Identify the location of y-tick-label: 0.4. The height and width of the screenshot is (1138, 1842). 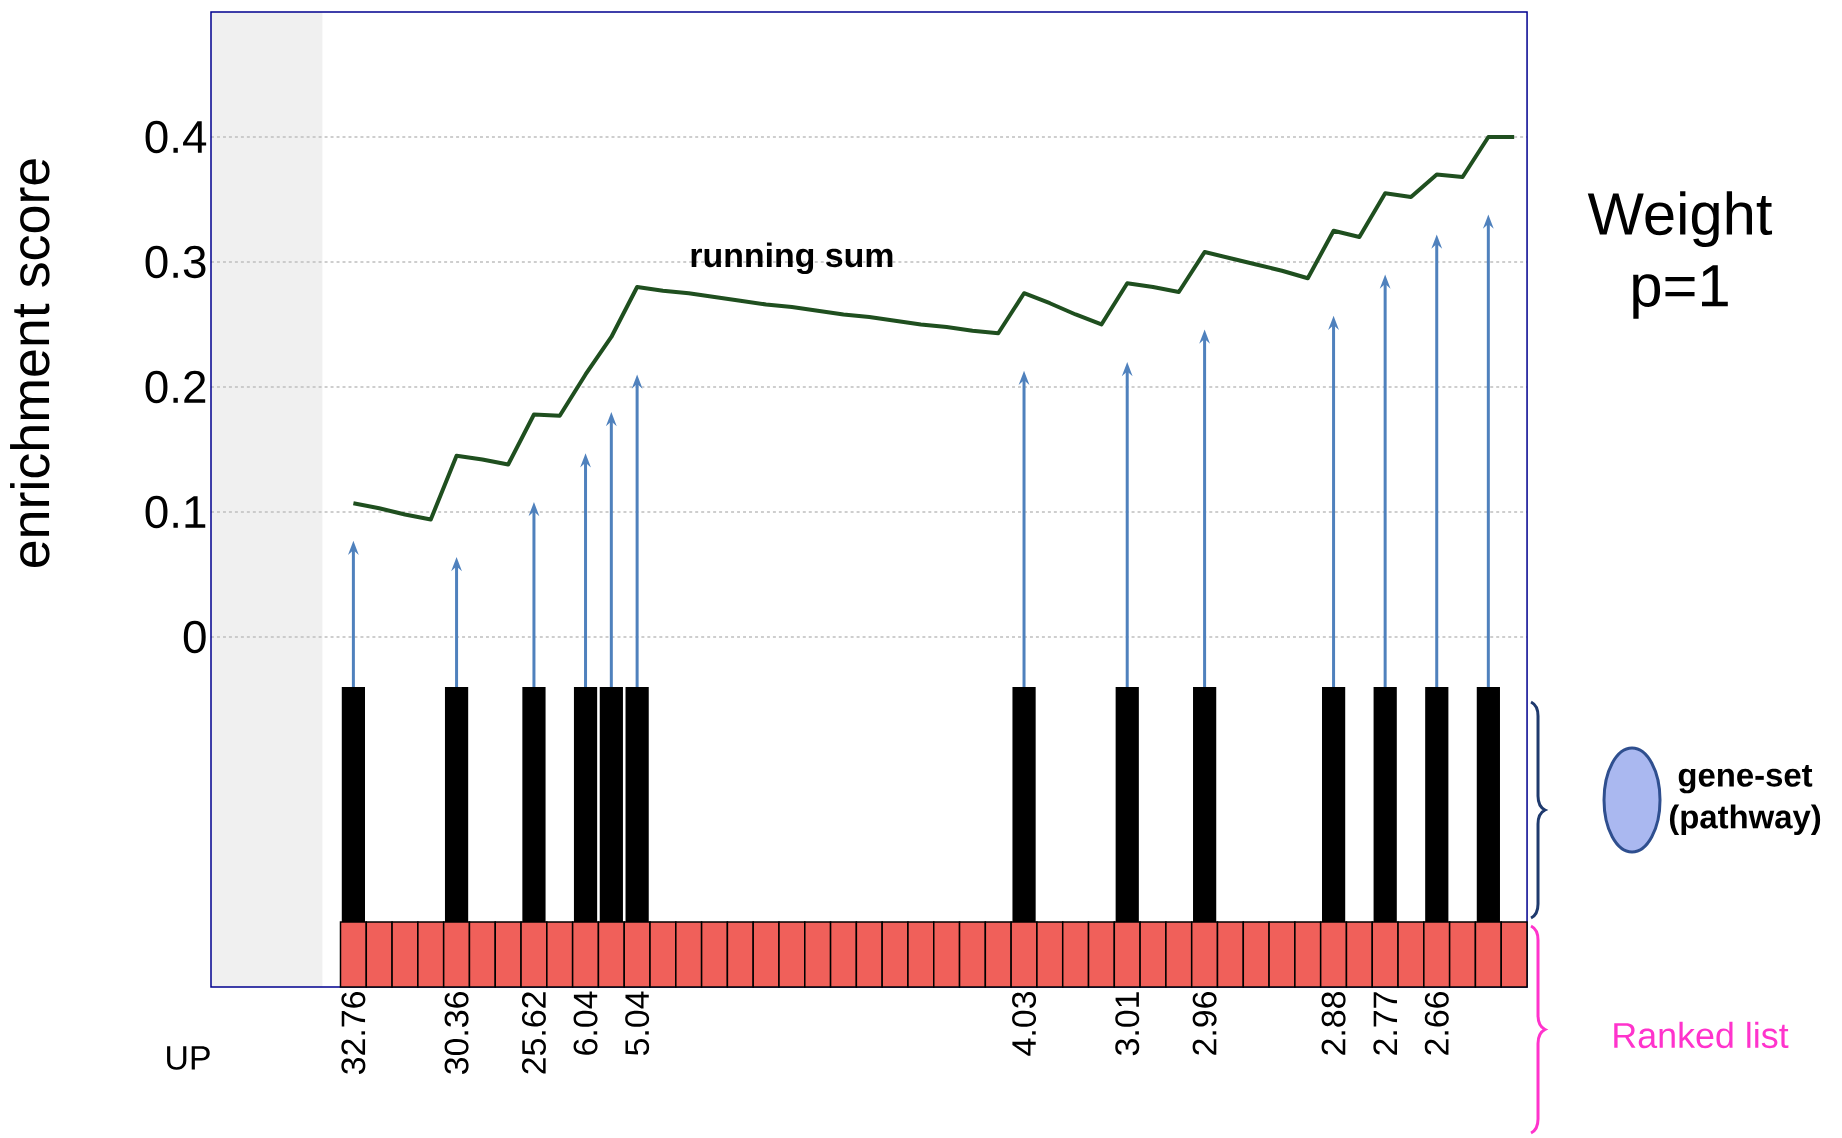
(176, 137).